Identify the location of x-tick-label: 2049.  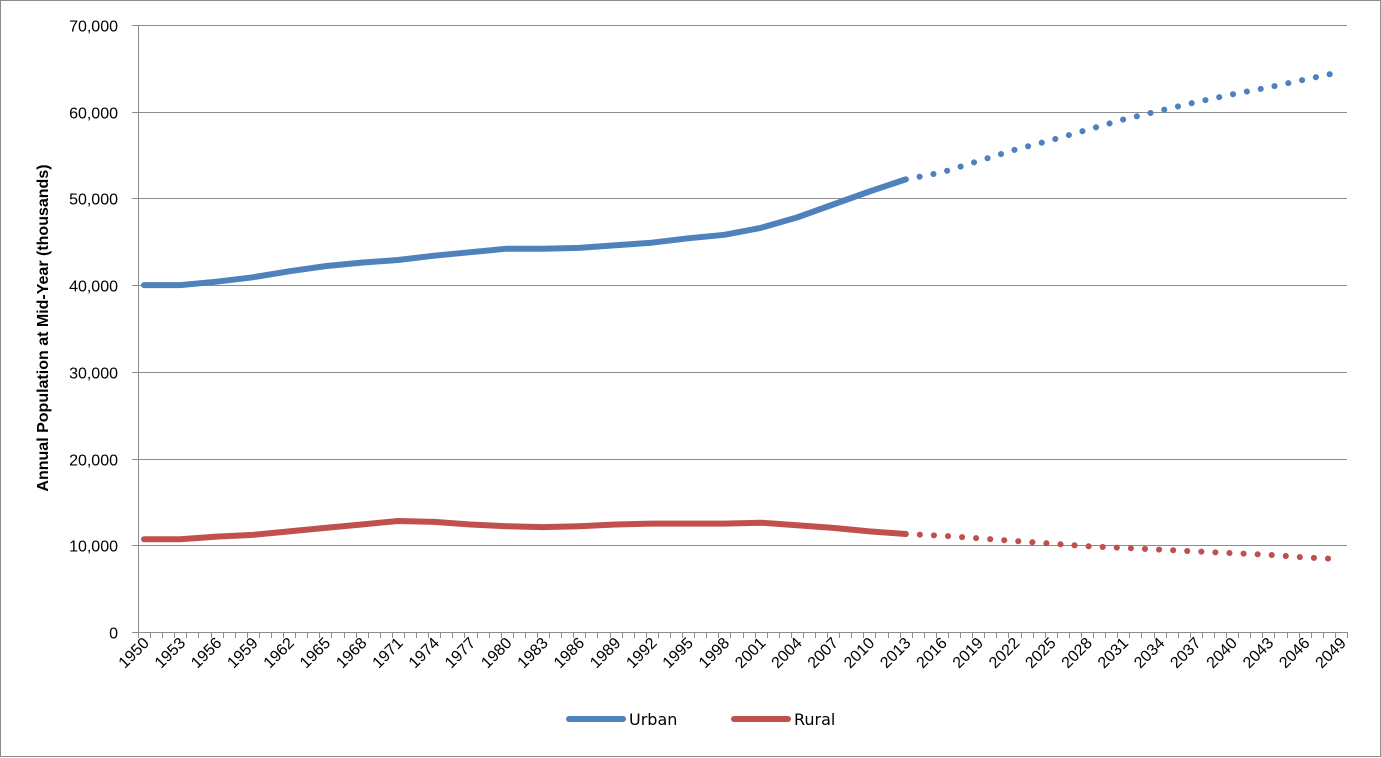
(1331, 653).